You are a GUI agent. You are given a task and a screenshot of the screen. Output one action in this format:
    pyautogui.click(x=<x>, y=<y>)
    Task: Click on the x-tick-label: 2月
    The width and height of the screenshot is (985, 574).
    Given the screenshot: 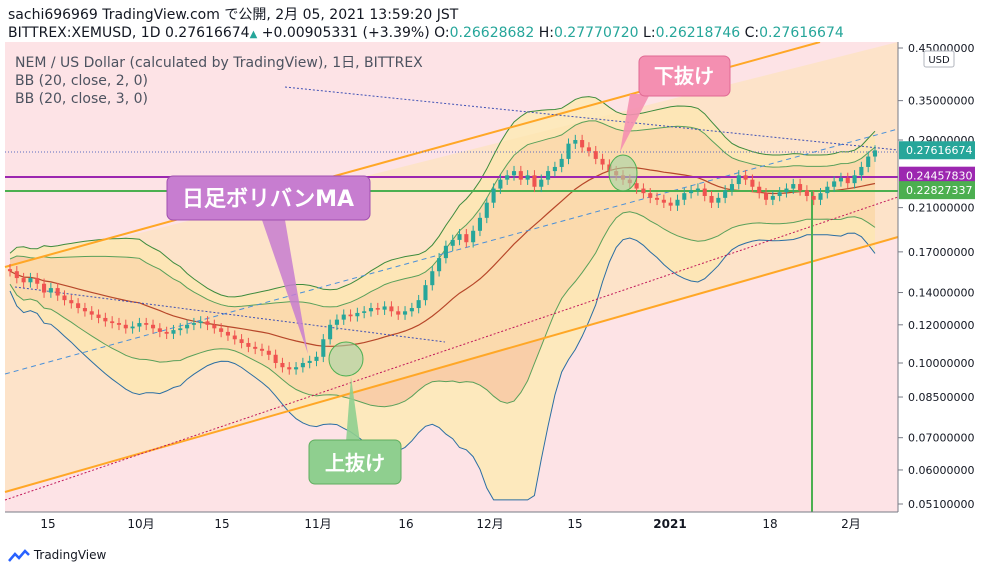 What is the action you would take?
    pyautogui.click(x=851, y=524)
    